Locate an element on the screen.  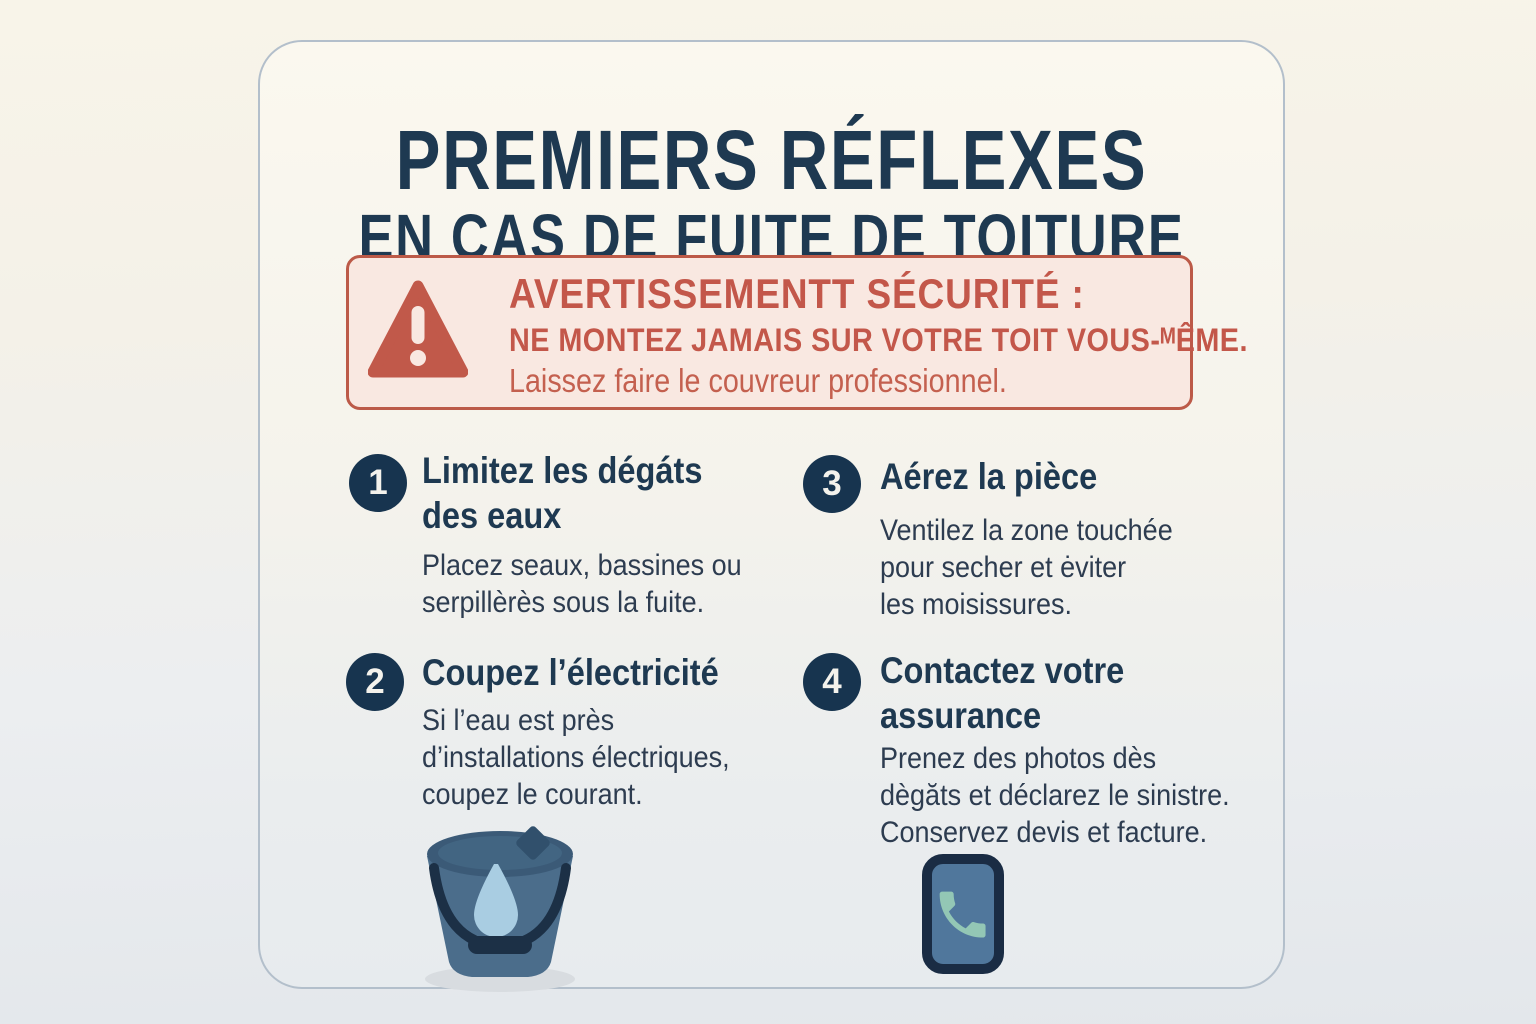
step-1-number-badge: 1 is located at coordinates (378, 483).